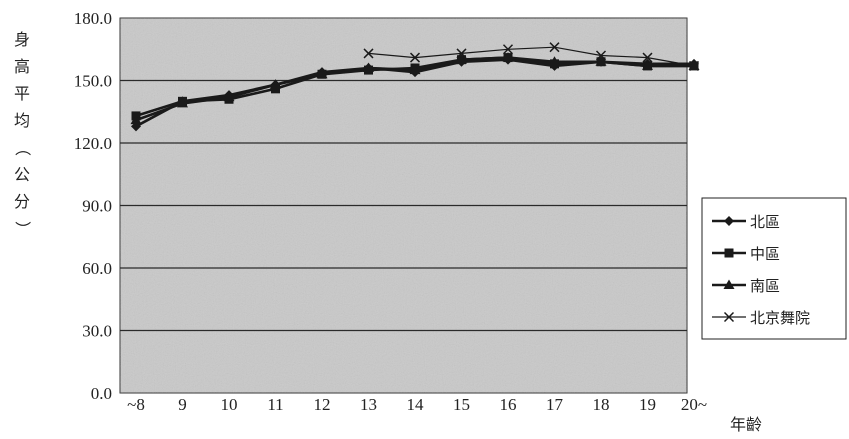 Image resolution: width=849 pixels, height=439 pixels. I want to click on y-tick-label: 90.0, so click(97, 206).